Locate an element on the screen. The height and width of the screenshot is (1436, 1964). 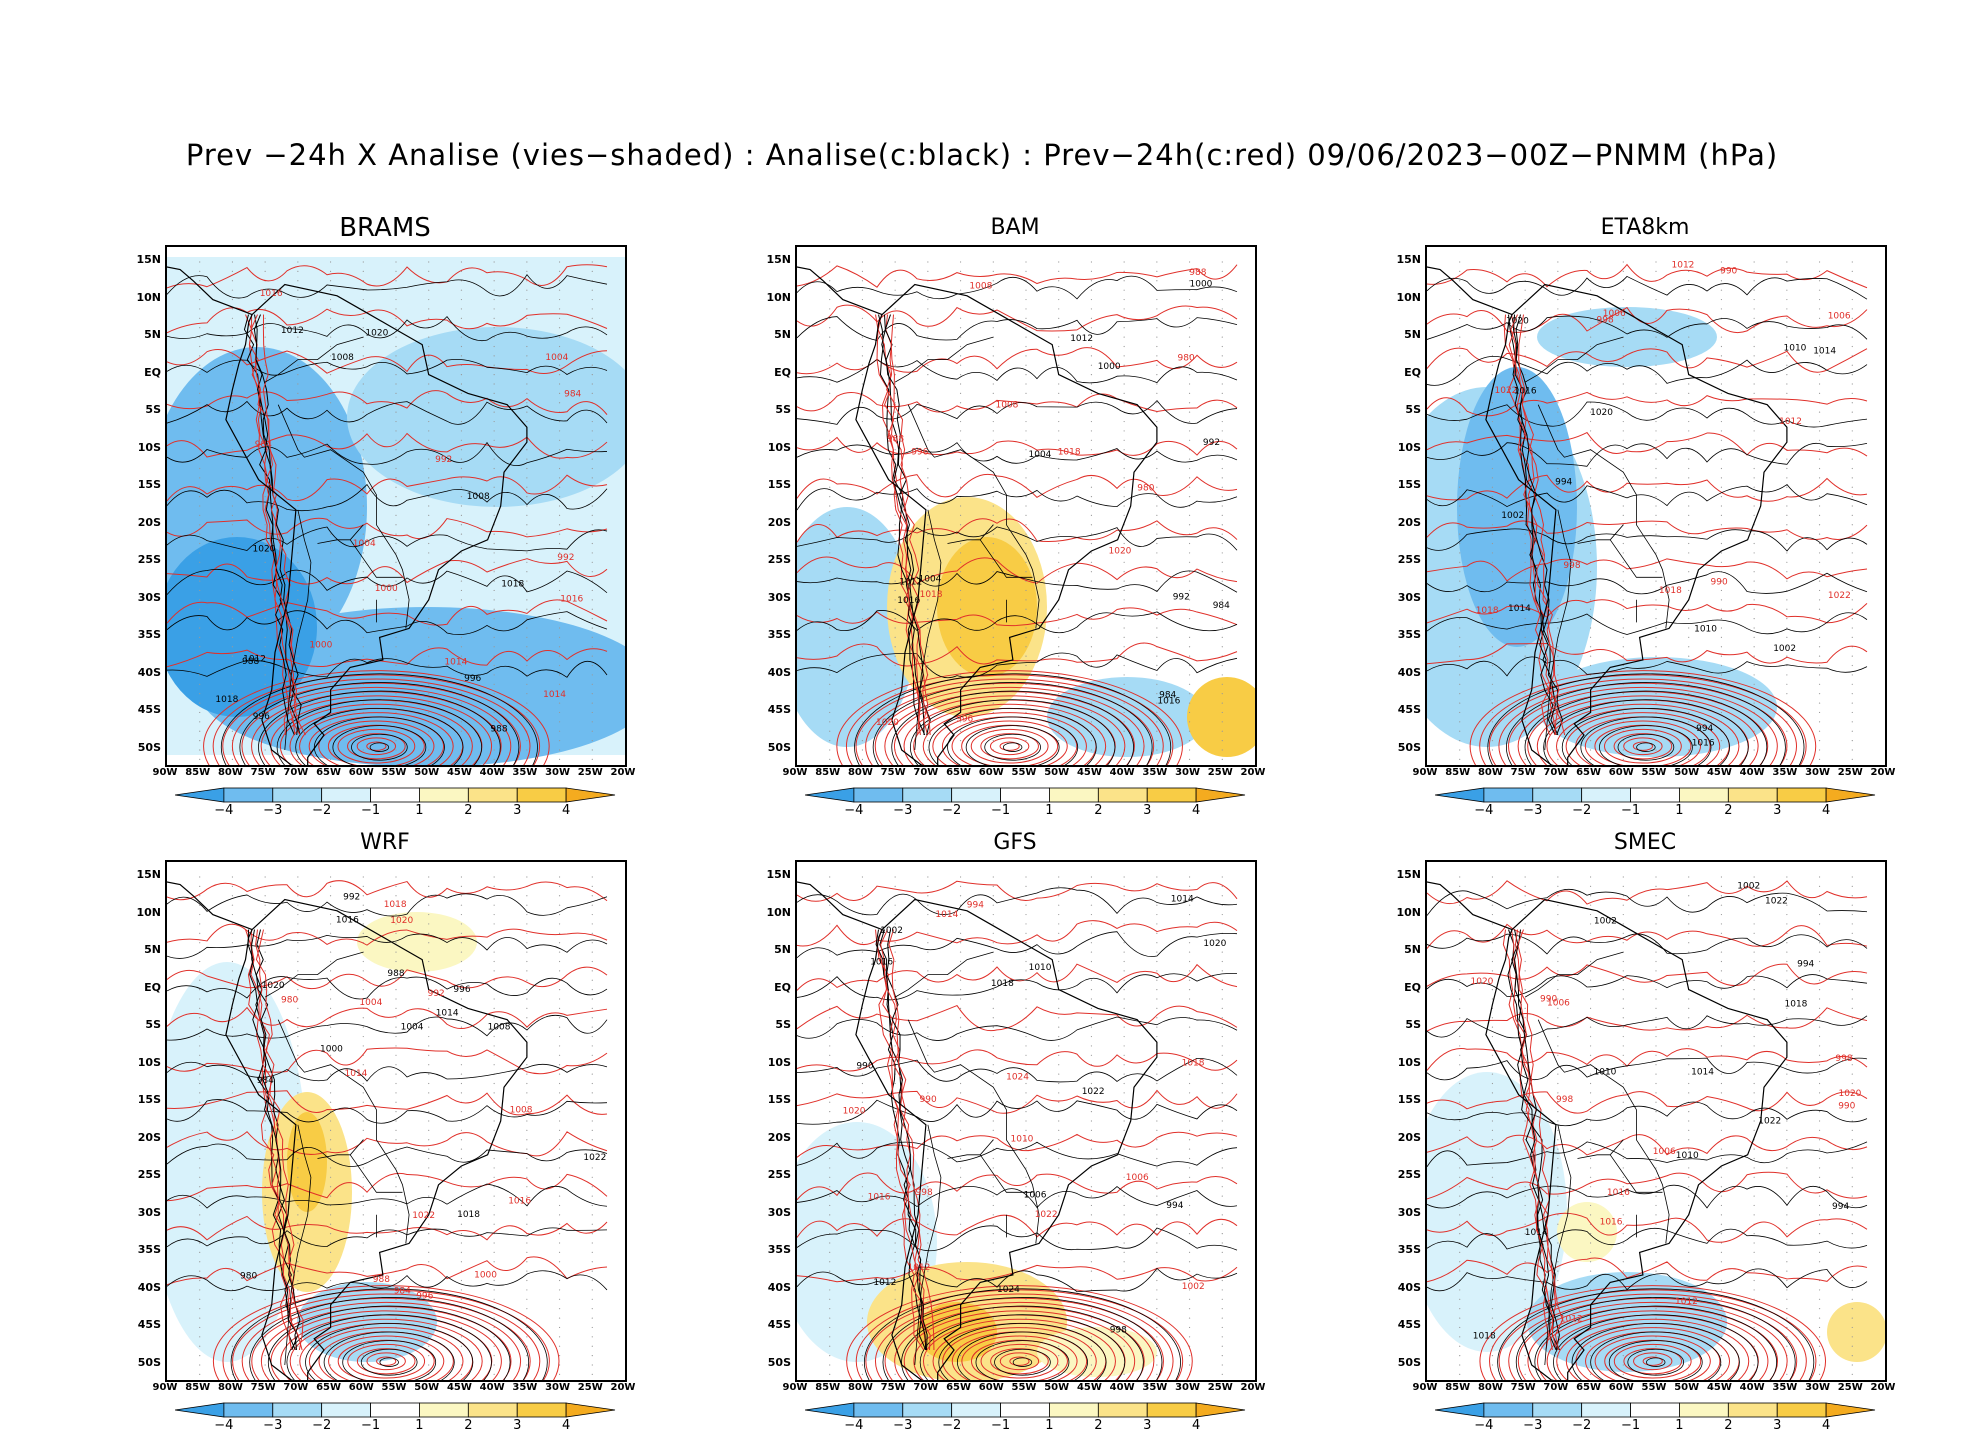
contour-label: 1006 is located at coordinates (1035, 1196).